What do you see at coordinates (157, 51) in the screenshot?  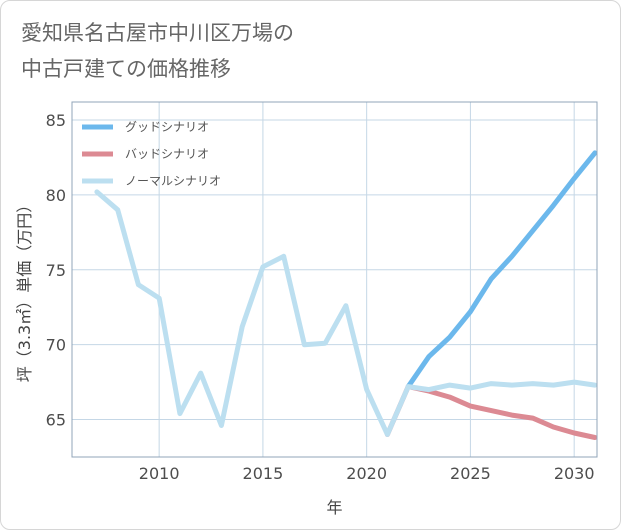 I see `chart-title: 愛知県名古屋市中川区万場の 中古戸建ての価格推移` at bounding box center [157, 51].